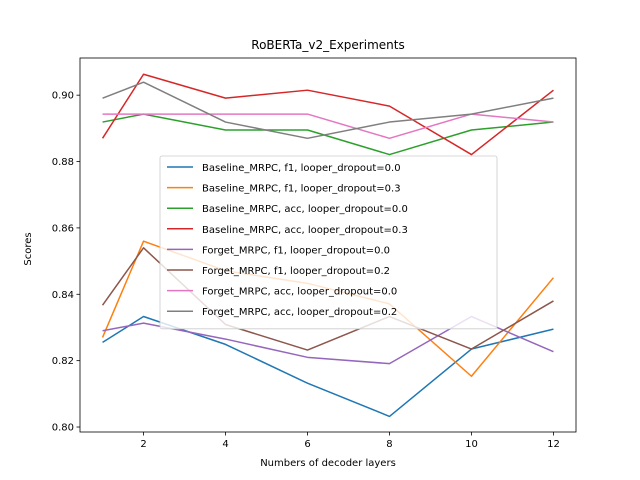 This screenshot has height=480, width=640. I want to click on x-axis-label: Numbers of decoder layers, so click(328, 463).